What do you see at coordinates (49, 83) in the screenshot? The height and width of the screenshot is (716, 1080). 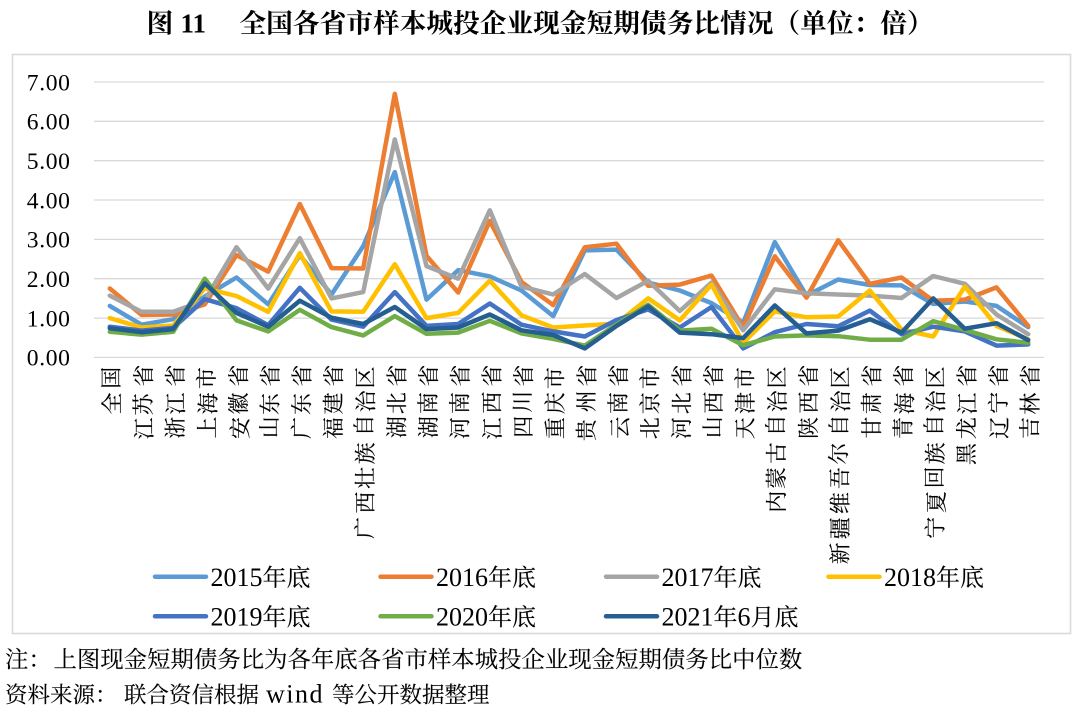 I see `svg-text: 7.00` at bounding box center [49, 83].